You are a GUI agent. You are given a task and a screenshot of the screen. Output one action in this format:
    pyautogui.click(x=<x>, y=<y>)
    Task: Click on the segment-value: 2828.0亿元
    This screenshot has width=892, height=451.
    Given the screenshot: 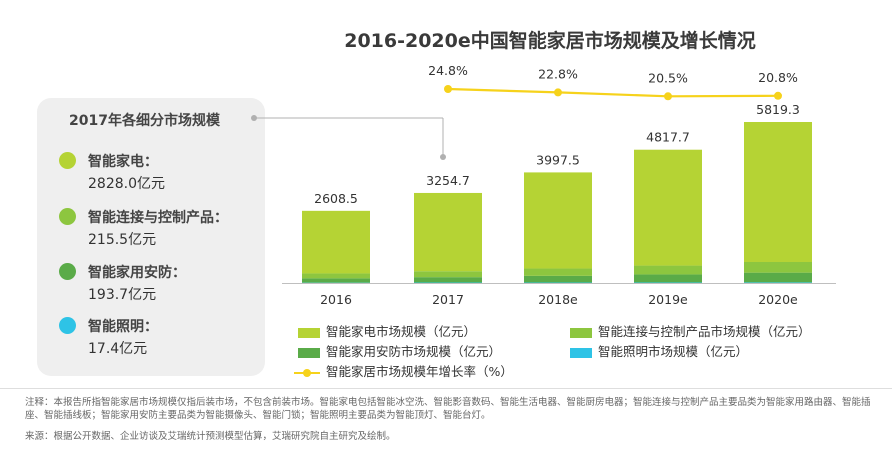 What is the action you would take?
    pyautogui.click(x=126, y=184)
    